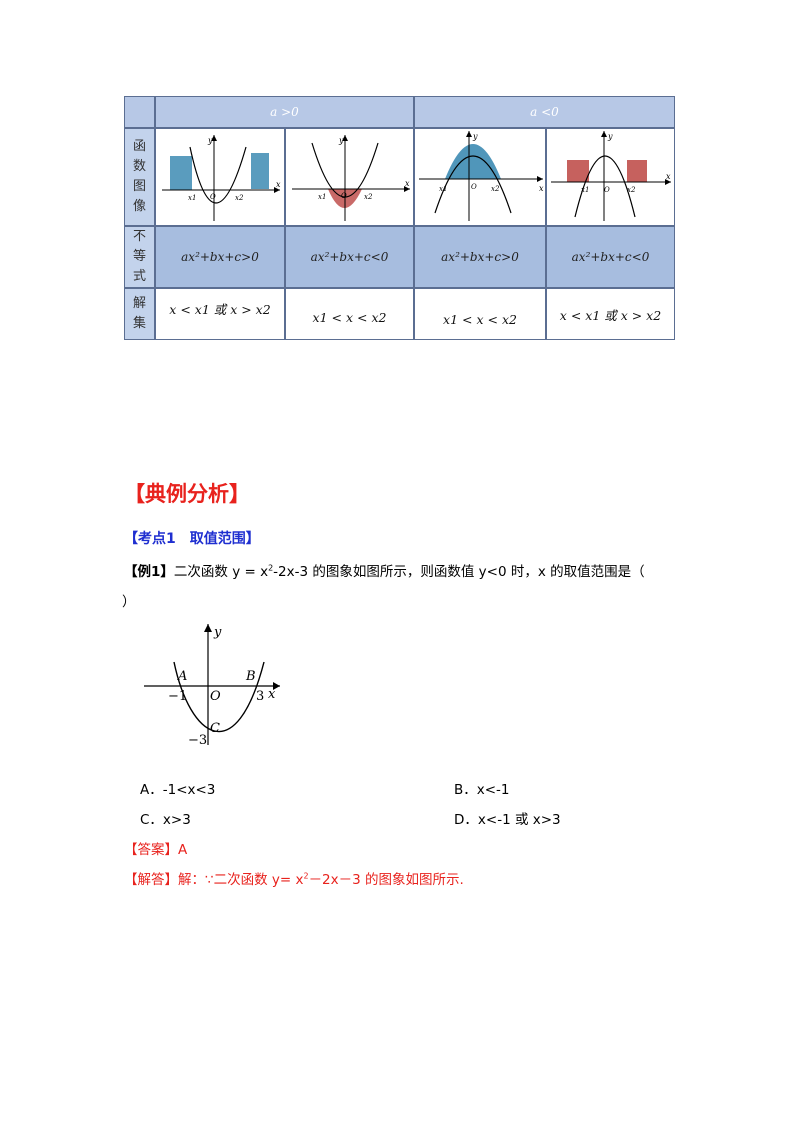 Image resolution: width=800 pixels, height=1132 pixels. I want to click on parabola-graph-up-outer: y x O x1 x2, so click(221, 178).